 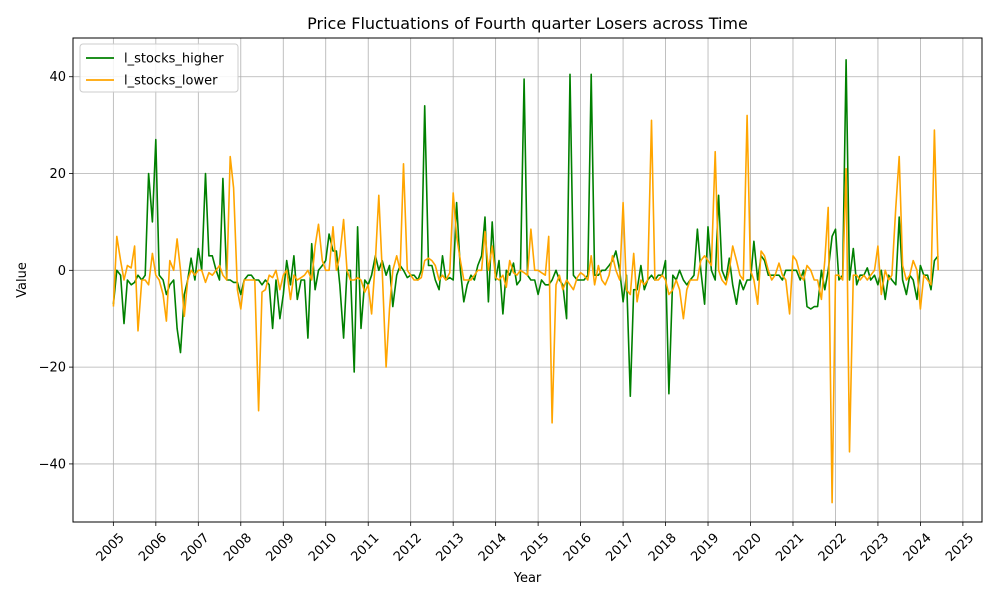 What do you see at coordinates (578, 548) in the screenshot?
I see `x-tick-label: 2016` at bounding box center [578, 548].